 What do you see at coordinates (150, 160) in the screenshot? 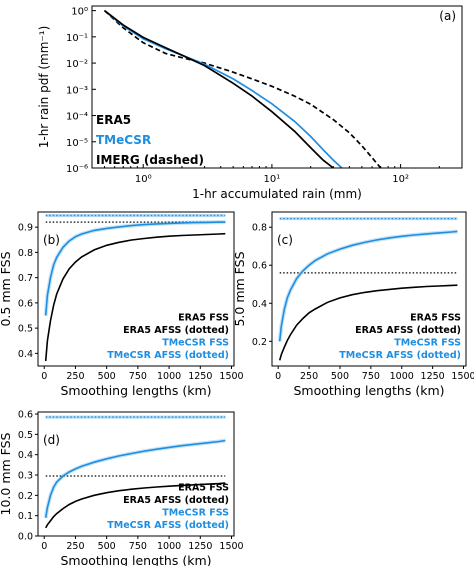
I see `legend-entry: IMERG (dashed)` at bounding box center [150, 160].